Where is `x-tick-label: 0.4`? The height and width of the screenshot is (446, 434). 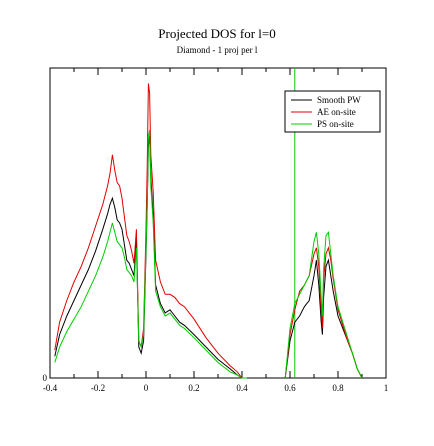 x-tick-label: 0.4 is located at coordinates (242, 388).